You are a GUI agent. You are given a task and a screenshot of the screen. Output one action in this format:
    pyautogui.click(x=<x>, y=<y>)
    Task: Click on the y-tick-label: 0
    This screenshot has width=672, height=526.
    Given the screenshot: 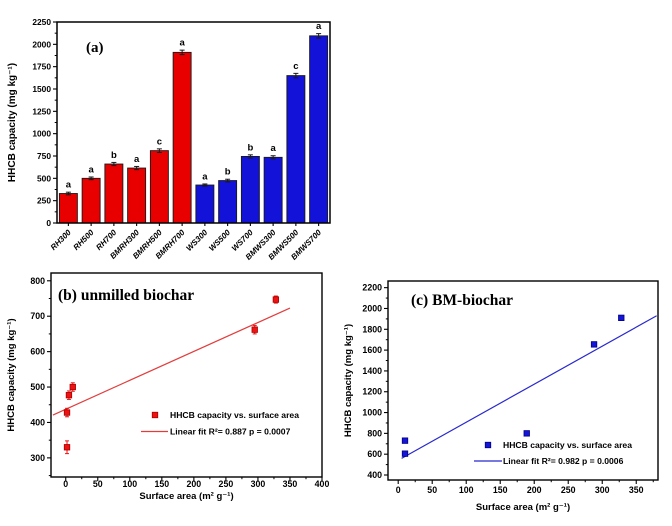 What is the action you would take?
    pyautogui.click(x=48, y=223)
    